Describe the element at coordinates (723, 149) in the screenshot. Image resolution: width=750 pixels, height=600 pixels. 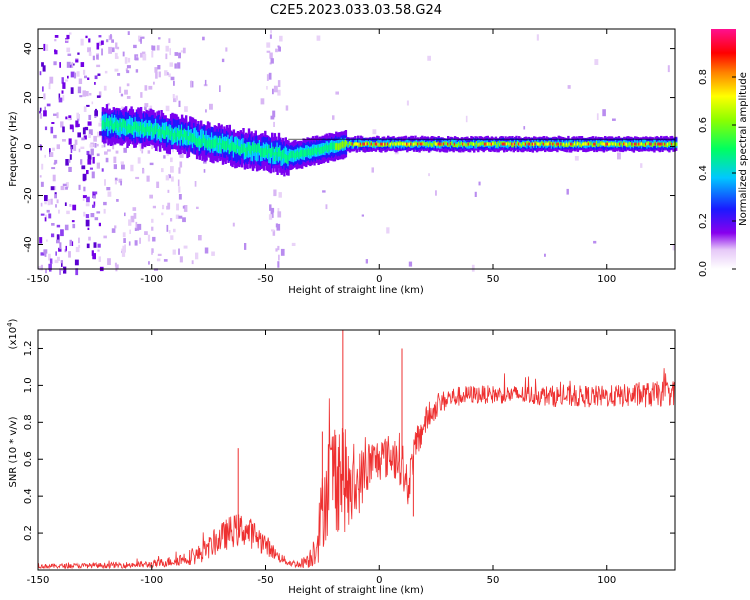
I see `colorbar-gradient` at that location.